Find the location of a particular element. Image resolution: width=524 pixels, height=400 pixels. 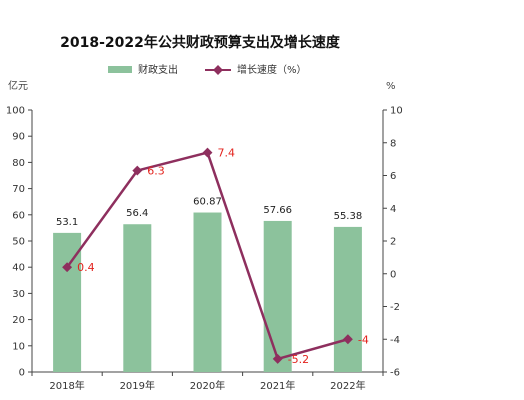

growth-value-label: 0.4 is located at coordinates (86, 267).